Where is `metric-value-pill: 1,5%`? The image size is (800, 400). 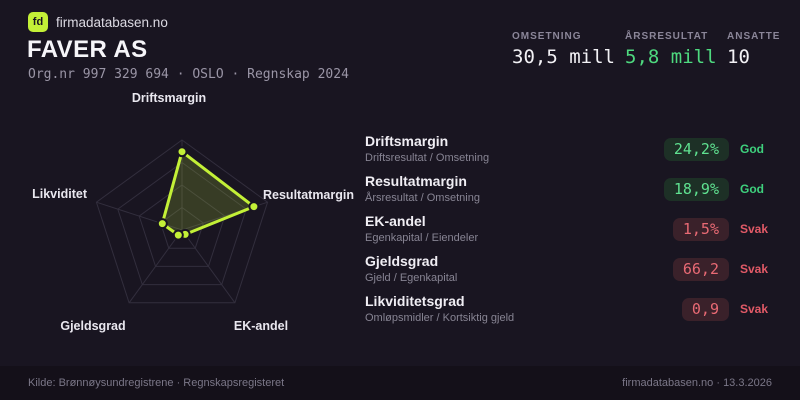
metric-value-pill: 1,5% is located at coordinates (700, 229).